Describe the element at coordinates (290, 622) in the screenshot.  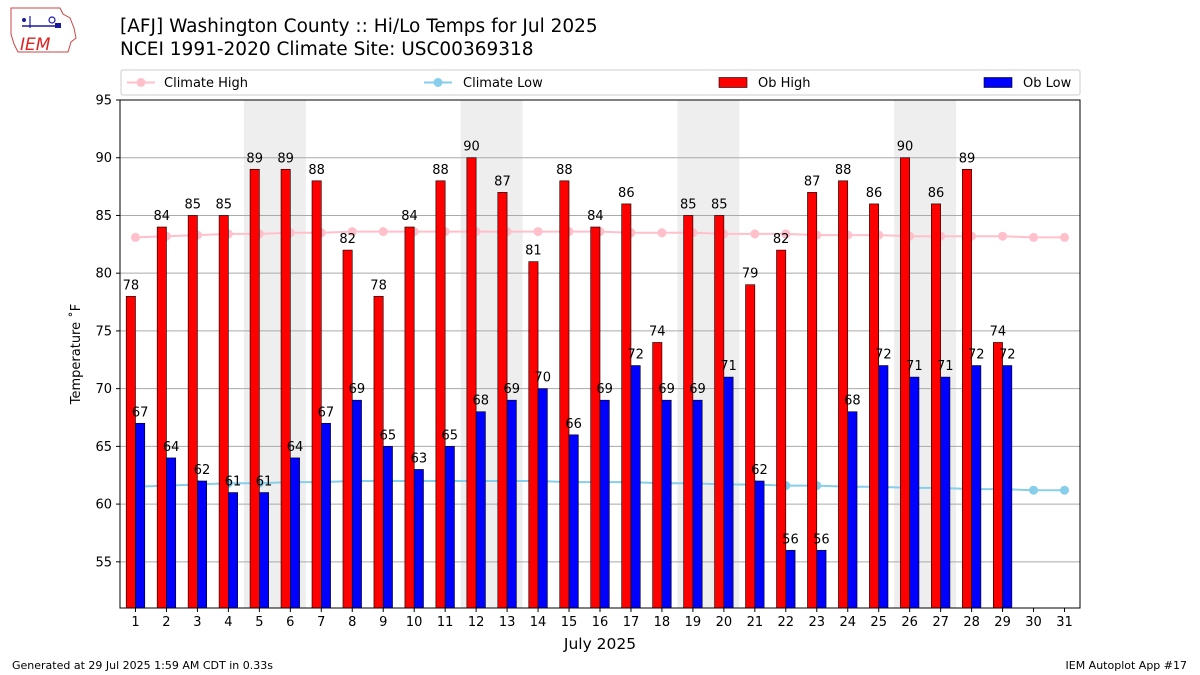
I see `x-tick-label: 6` at that location.